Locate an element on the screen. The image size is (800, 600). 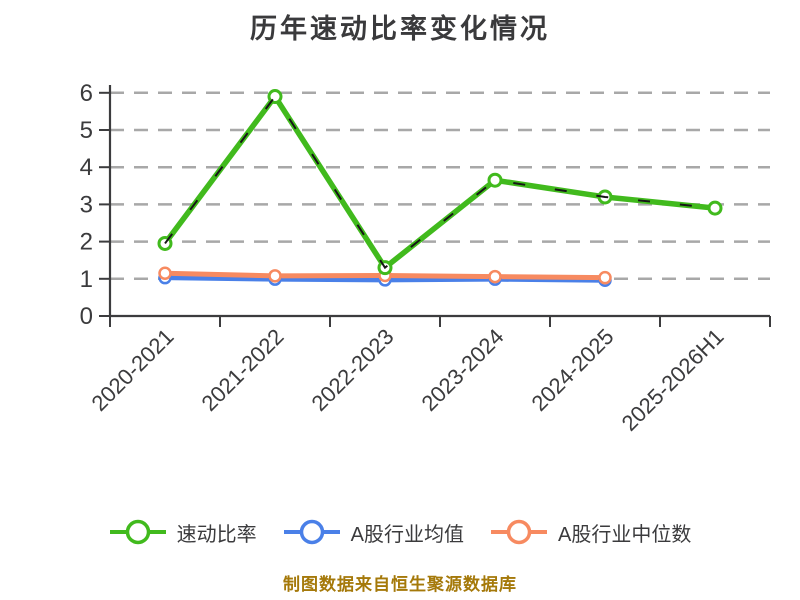
legend: 速动比率 A股行业均值 A股行业中位数 is located at coordinates (400, 532).